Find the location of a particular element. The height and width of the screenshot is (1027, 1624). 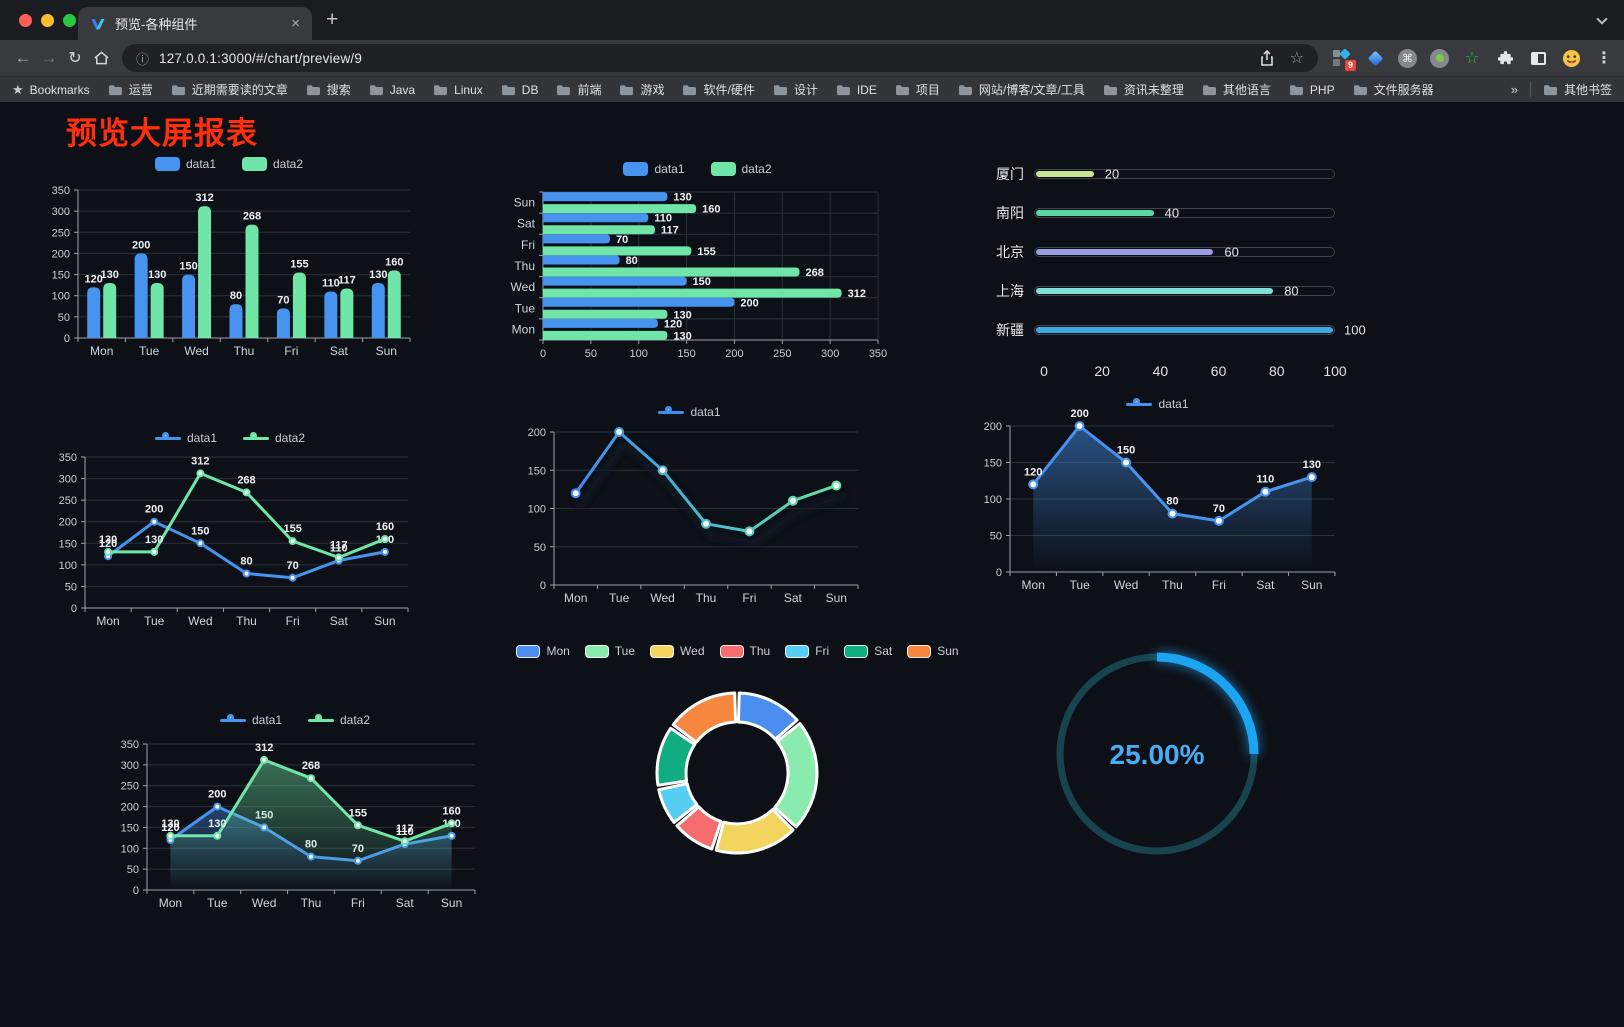

bookmark-folder-item: 文件服务器 is located at coordinates (1393, 89).